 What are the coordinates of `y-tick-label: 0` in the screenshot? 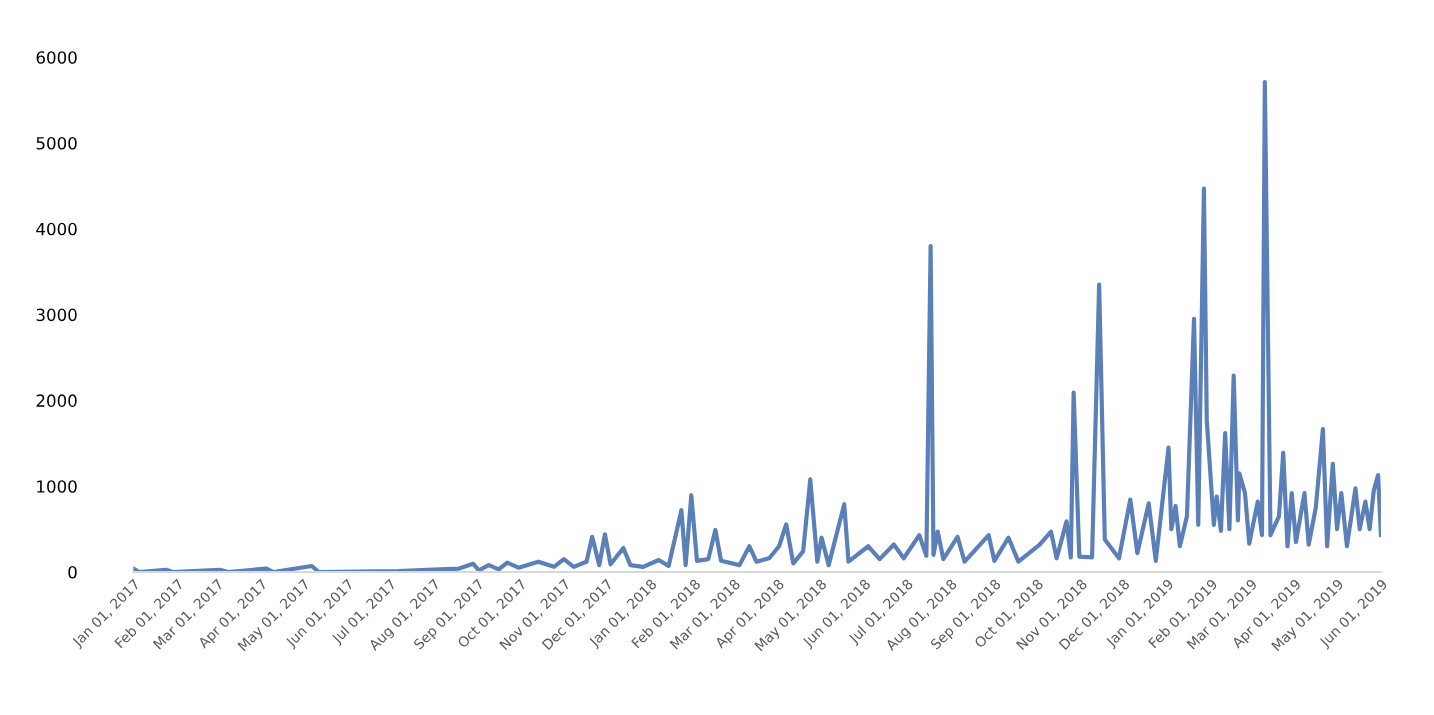 It's located at (72, 572).